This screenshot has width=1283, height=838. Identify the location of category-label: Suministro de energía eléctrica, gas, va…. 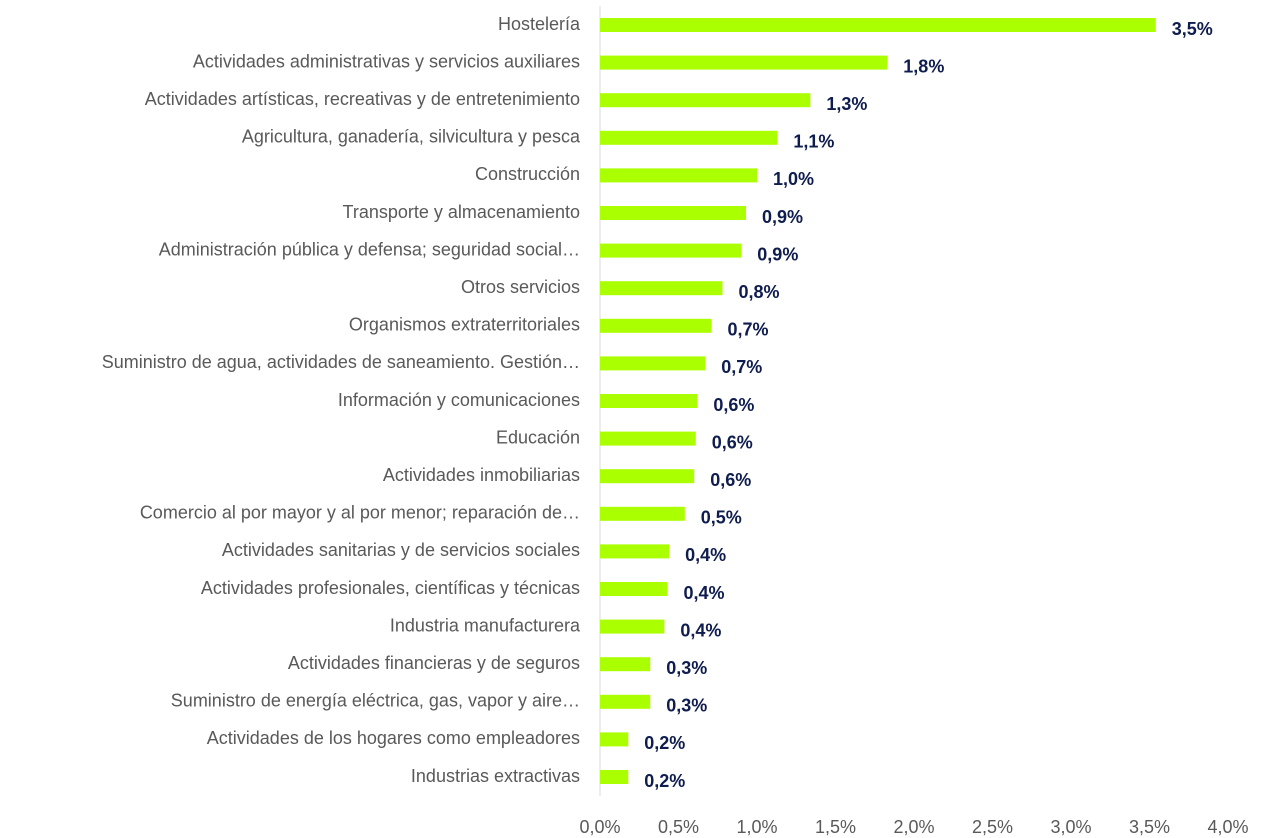
(375, 701).